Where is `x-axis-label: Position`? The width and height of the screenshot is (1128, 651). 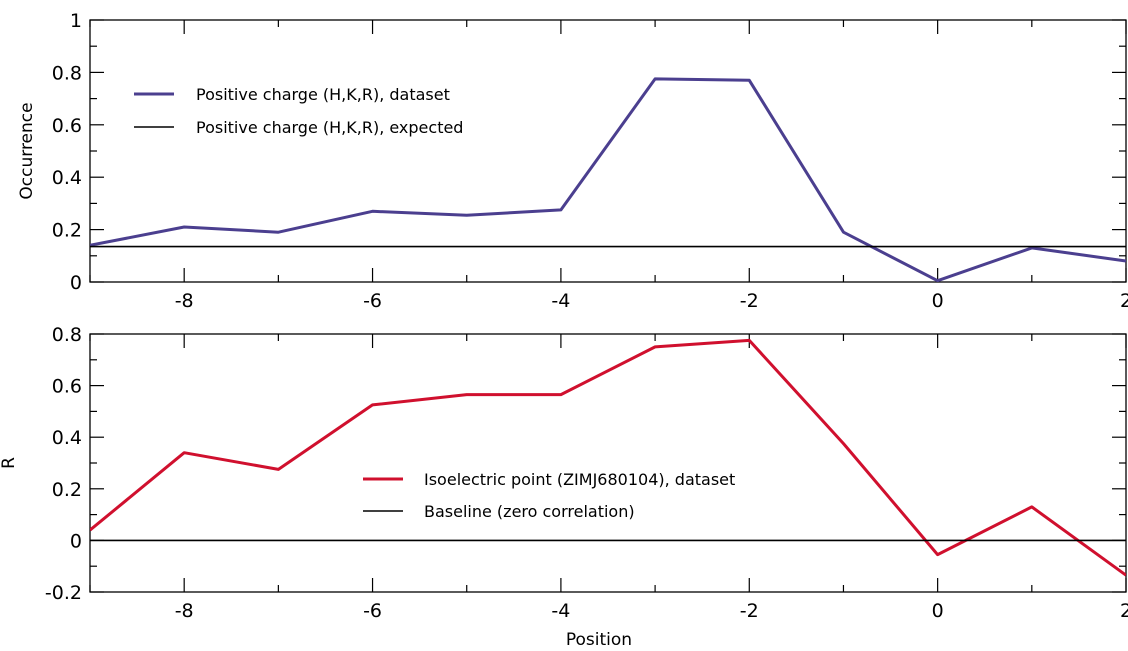
x-axis-label: Position is located at coordinates (599, 640).